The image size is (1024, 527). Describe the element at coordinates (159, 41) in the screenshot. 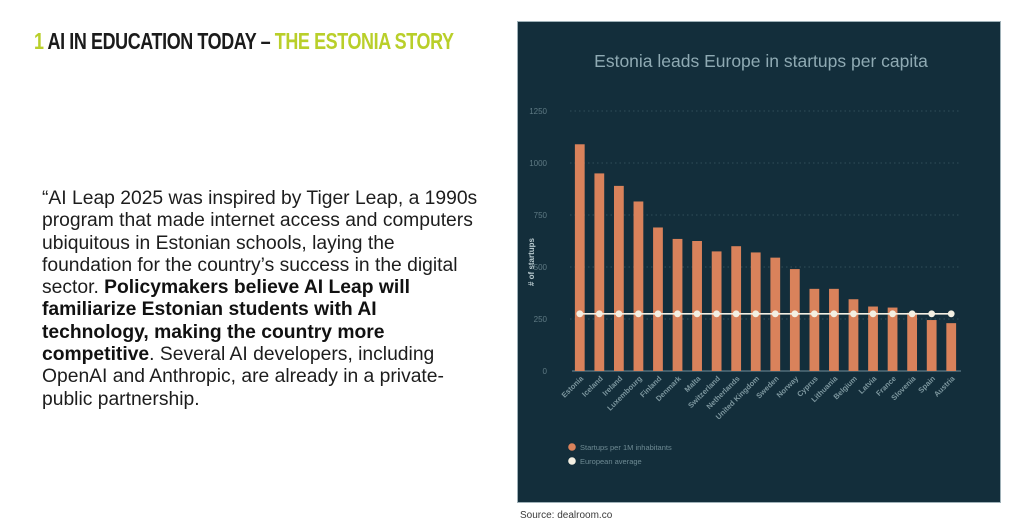

I see `title-main: AI IN EDUCATION TODAY –` at that location.